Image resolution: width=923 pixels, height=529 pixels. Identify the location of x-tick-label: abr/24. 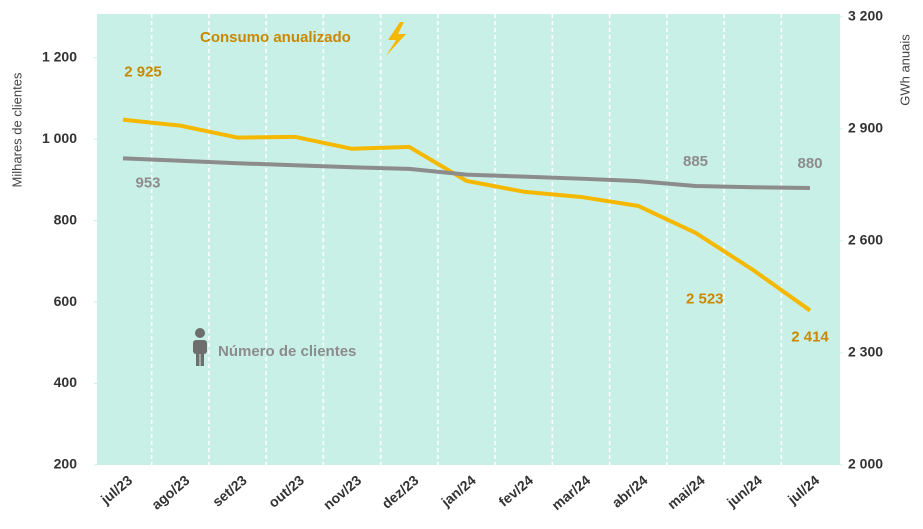
(630, 491).